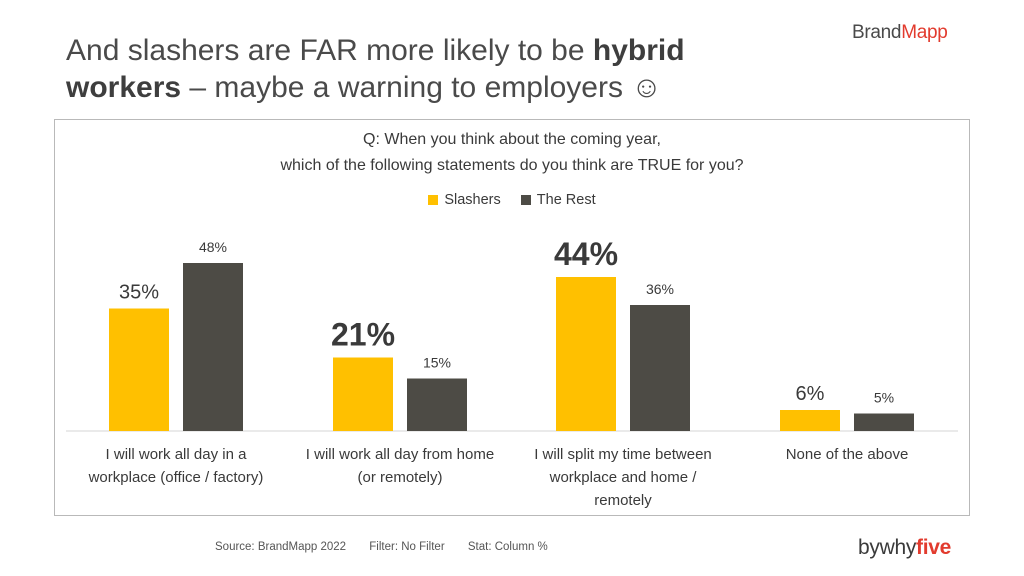 The height and width of the screenshot is (576, 1024). I want to click on data-label-the-rest-3: 36%, so click(660, 289).